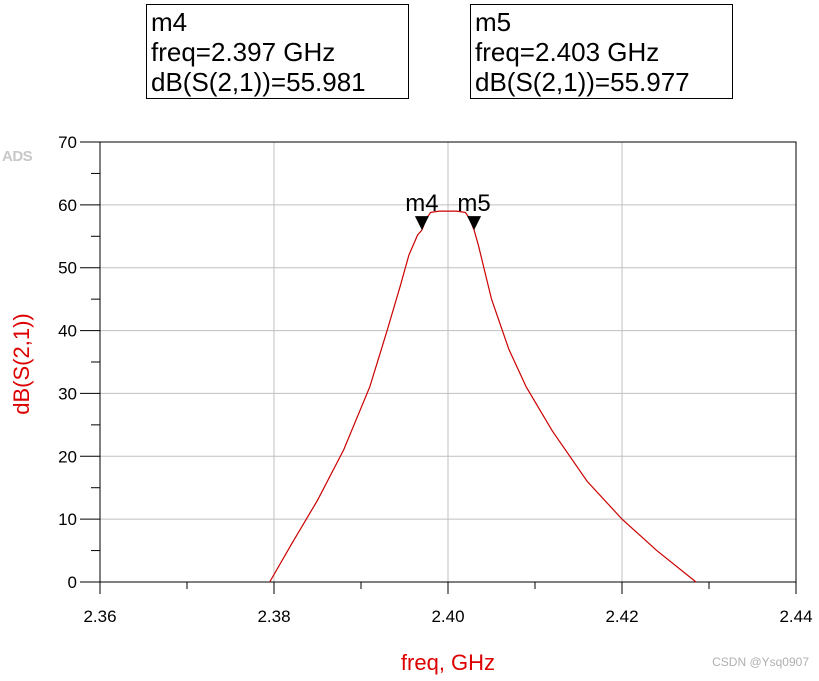 The image size is (819, 681). Describe the element at coordinates (99, 616) in the screenshot. I see `x-tick-label: 2.36` at that location.